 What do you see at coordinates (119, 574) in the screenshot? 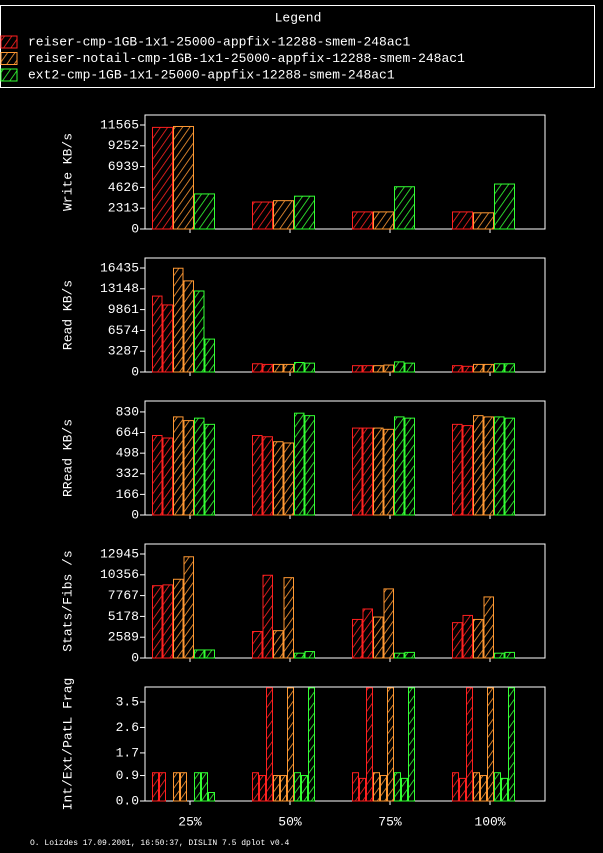
I see `y-tick-label: 10356` at bounding box center [119, 574].